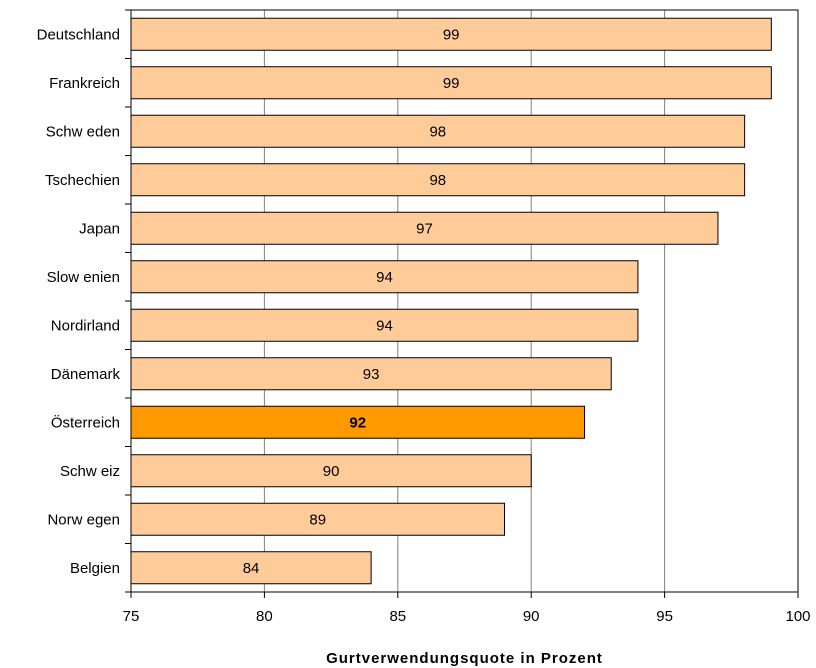  I want to click on bar-value-label: 89, so click(317, 519).